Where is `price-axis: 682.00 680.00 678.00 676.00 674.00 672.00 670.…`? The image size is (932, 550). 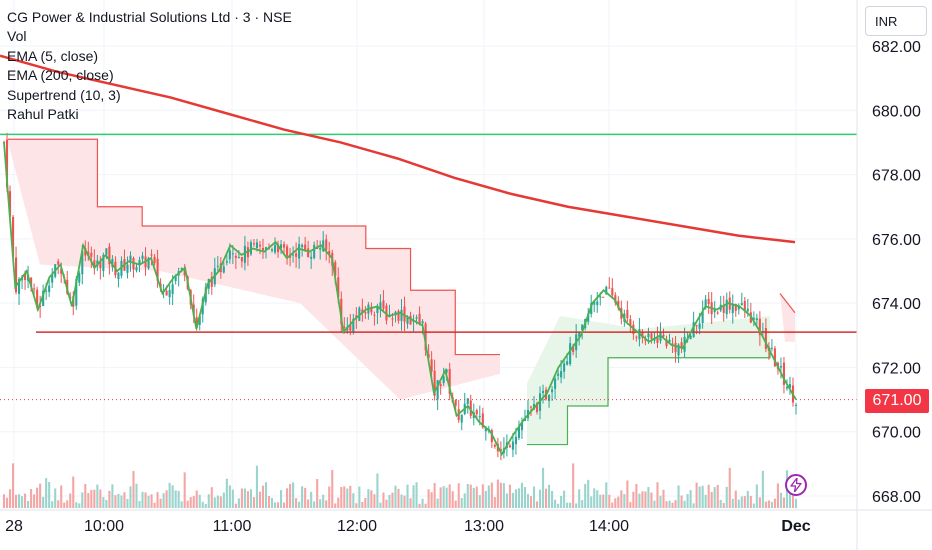 price-axis: 682.00 680.00 678.00 676.00 674.00 672.00 670.… is located at coordinates (896, 272).